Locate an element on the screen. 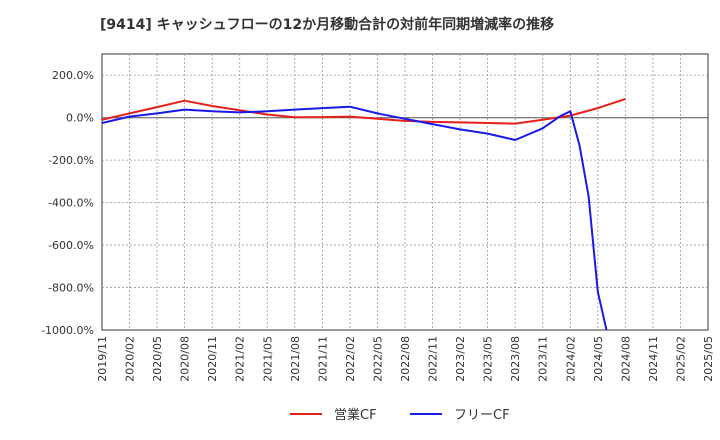 This screenshot has width=720, height=440. x-tick-label: 2022/11 is located at coordinates (433, 359).